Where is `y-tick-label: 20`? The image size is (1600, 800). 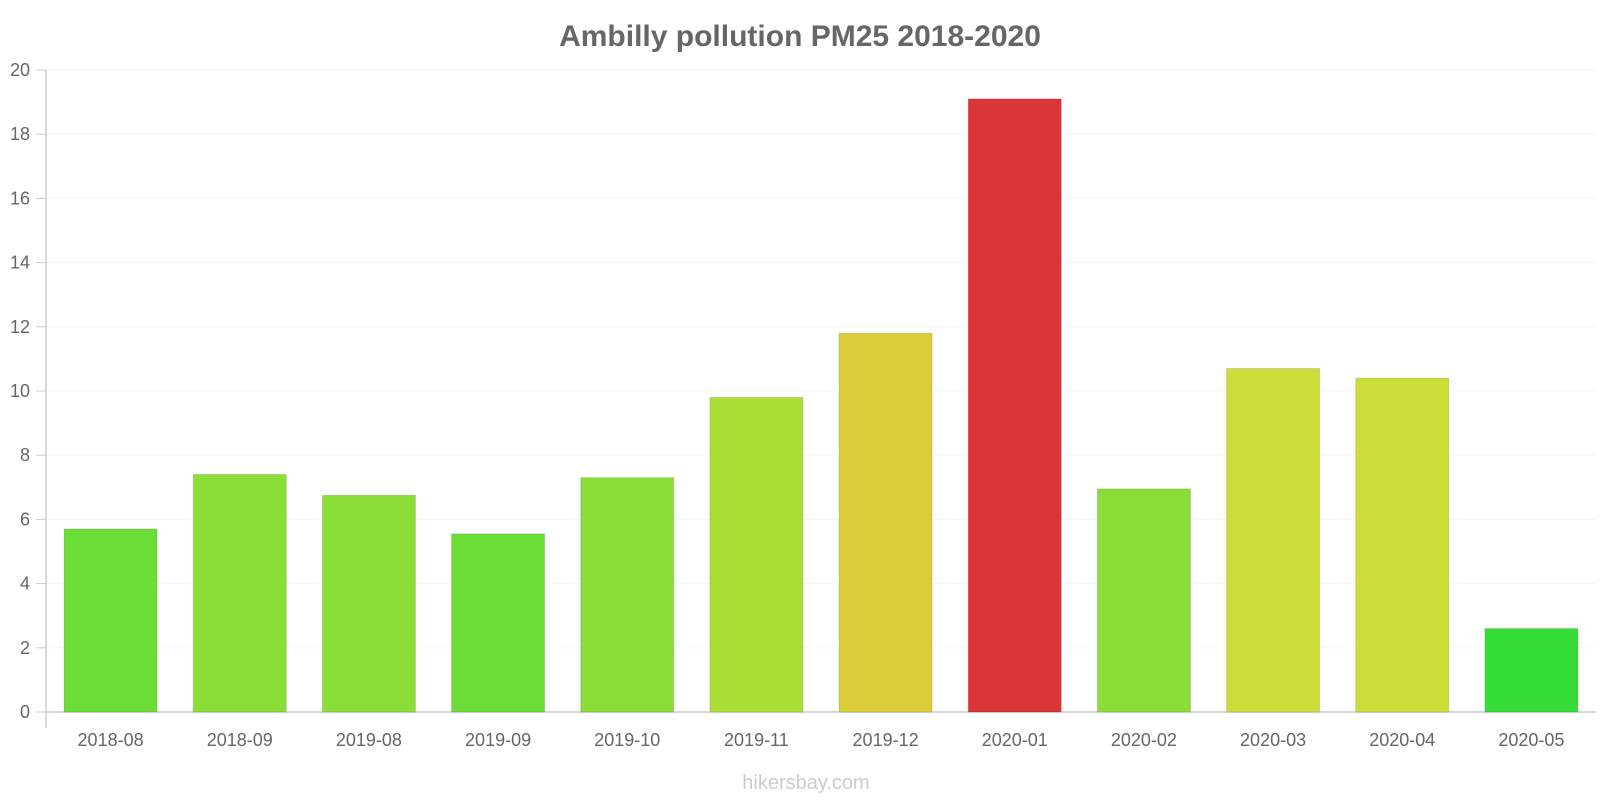 y-tick-label: 20 is located at coordinates (20, 70).